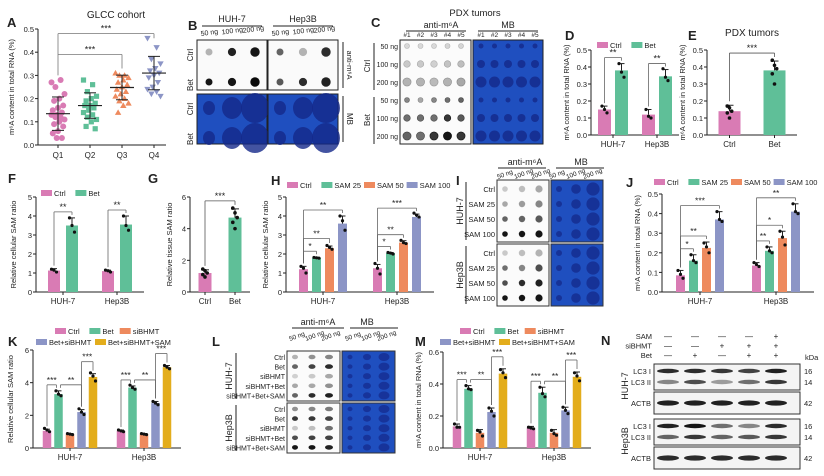 The width and height of the screenshot is (824, 476). Describe the element at coordinates (551, 331) in the screenshot. I see `legend-label: siBHMT` at that location.